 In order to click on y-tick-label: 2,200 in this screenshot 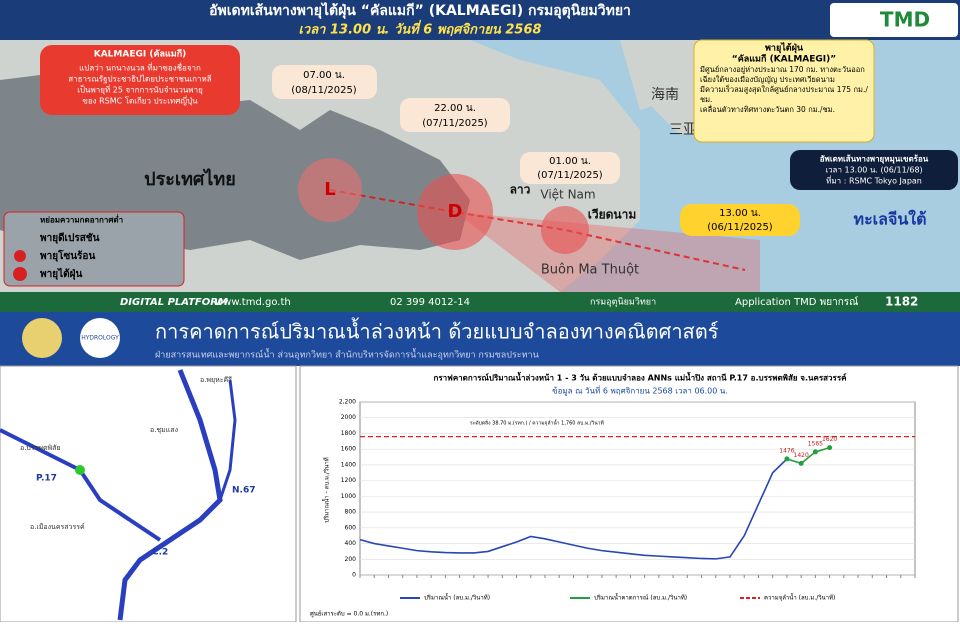, I will do `click(347, 402)`.